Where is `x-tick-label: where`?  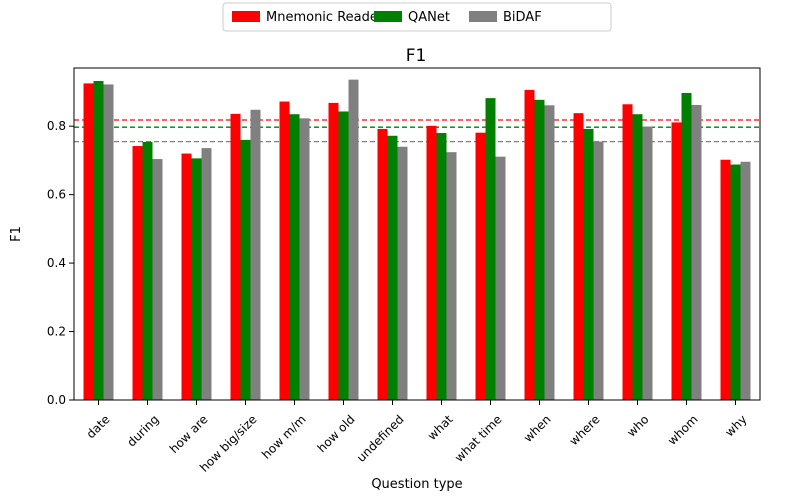
x-tick-label: where is located at coordinates (585, 430).